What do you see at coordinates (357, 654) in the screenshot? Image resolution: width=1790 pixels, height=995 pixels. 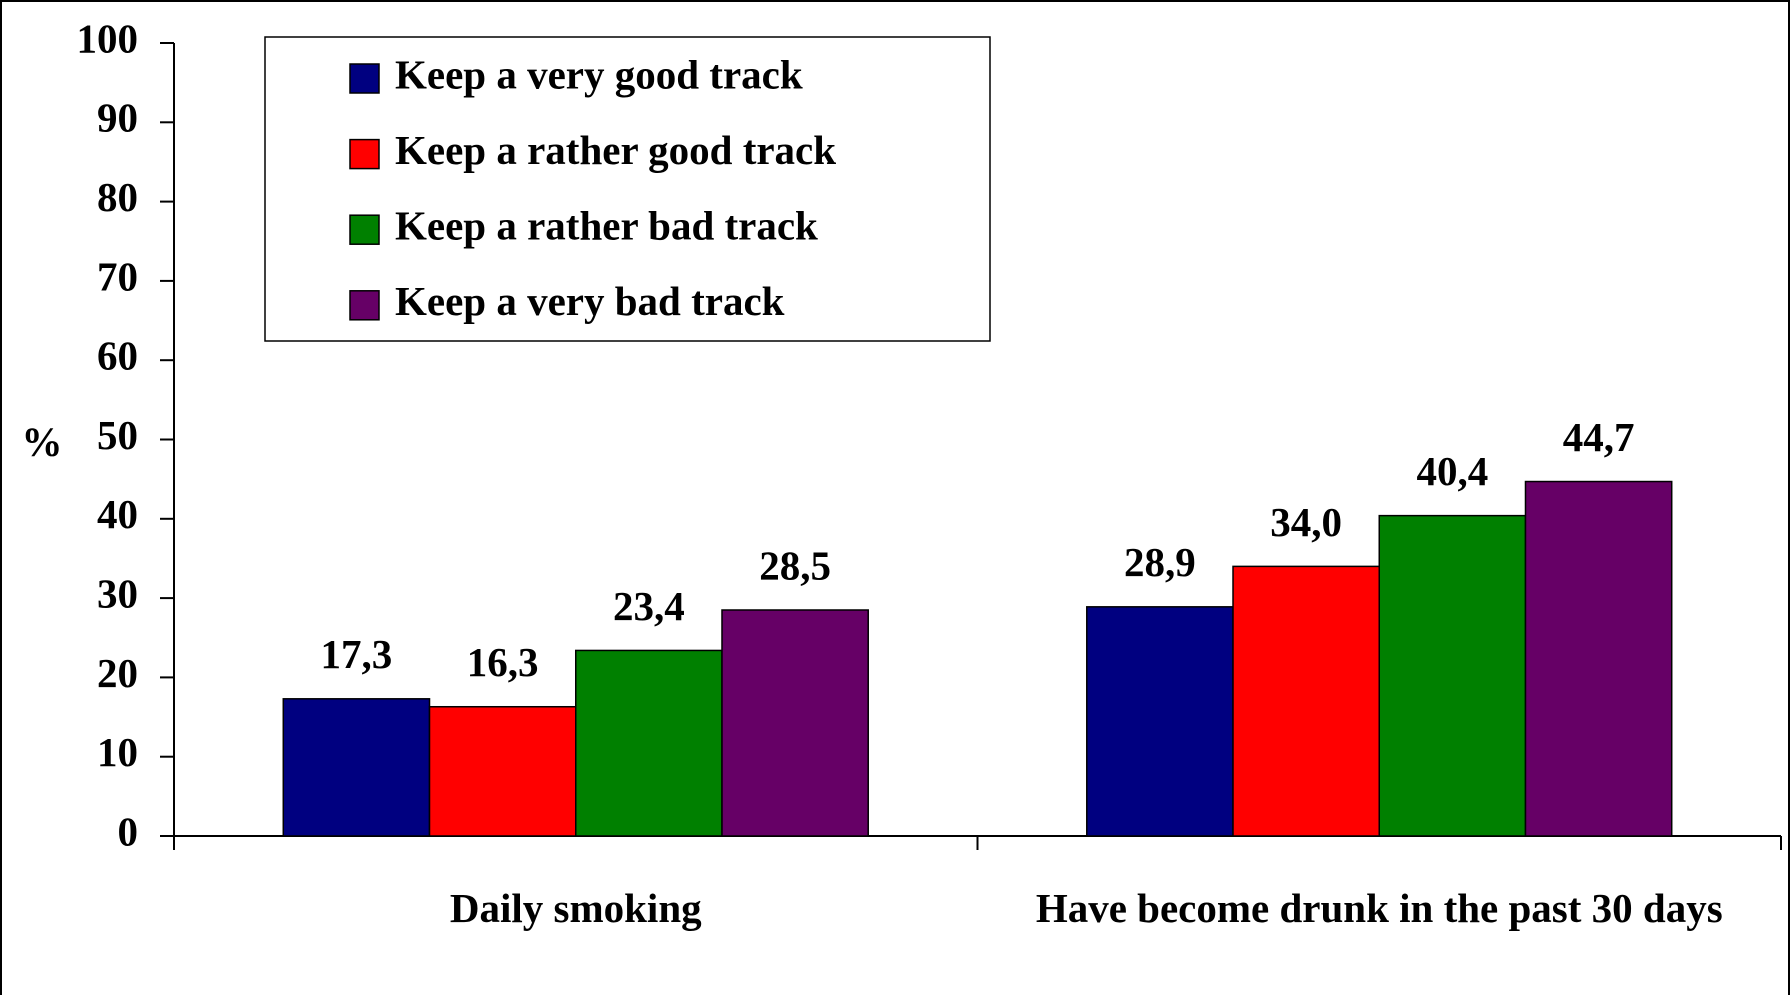 I see `value-label: 17,3` at bounding box center [357, 654].